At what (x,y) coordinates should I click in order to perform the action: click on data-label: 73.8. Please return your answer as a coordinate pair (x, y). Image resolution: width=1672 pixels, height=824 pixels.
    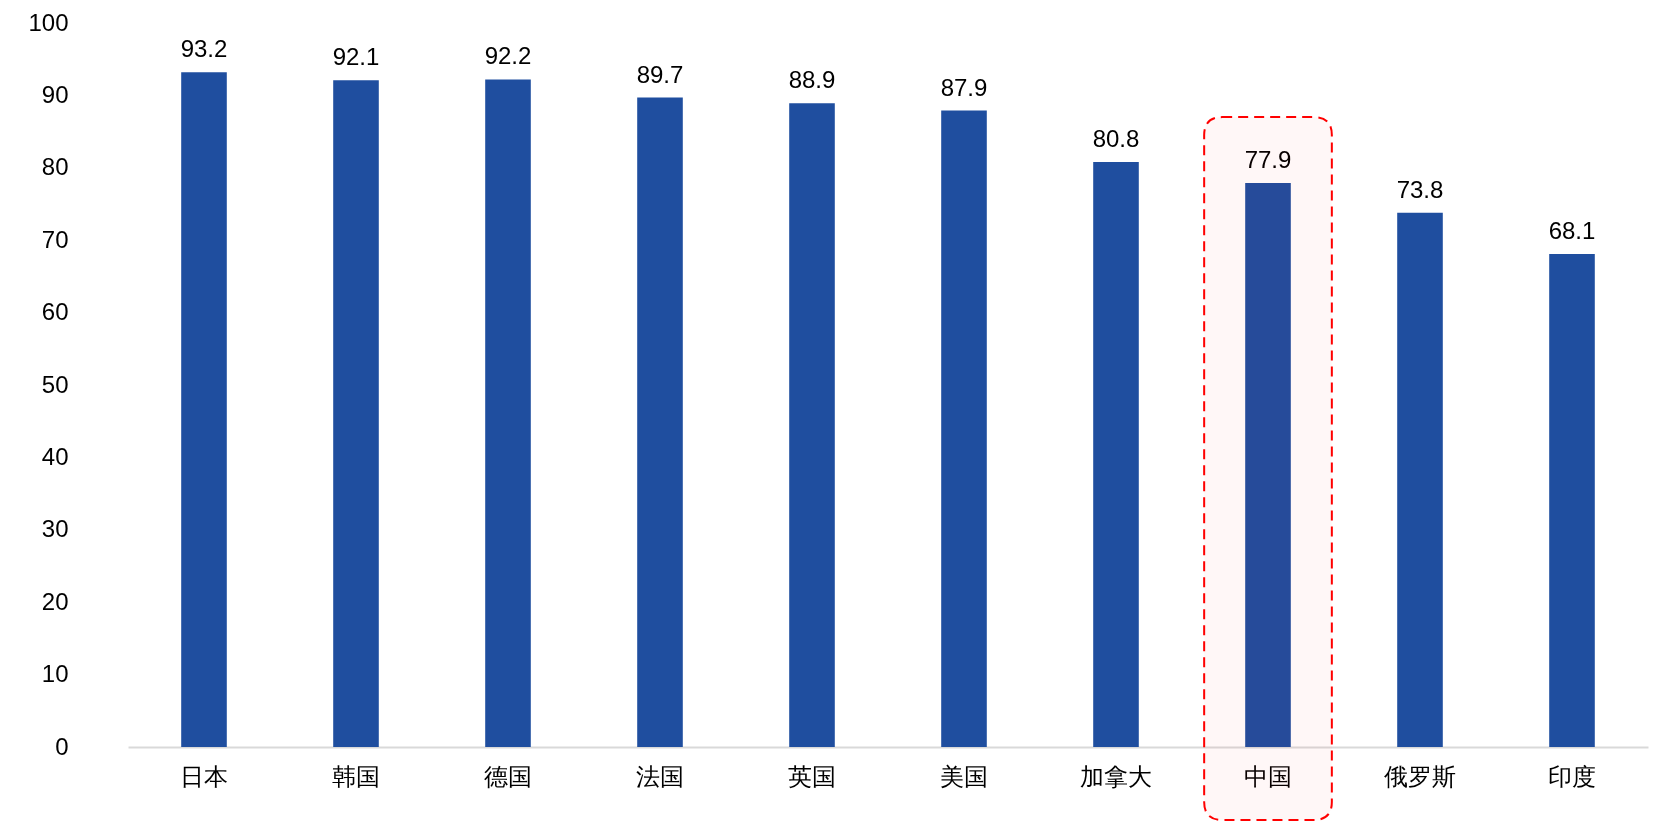
    Looking at the image, I should click on (1420, 189).